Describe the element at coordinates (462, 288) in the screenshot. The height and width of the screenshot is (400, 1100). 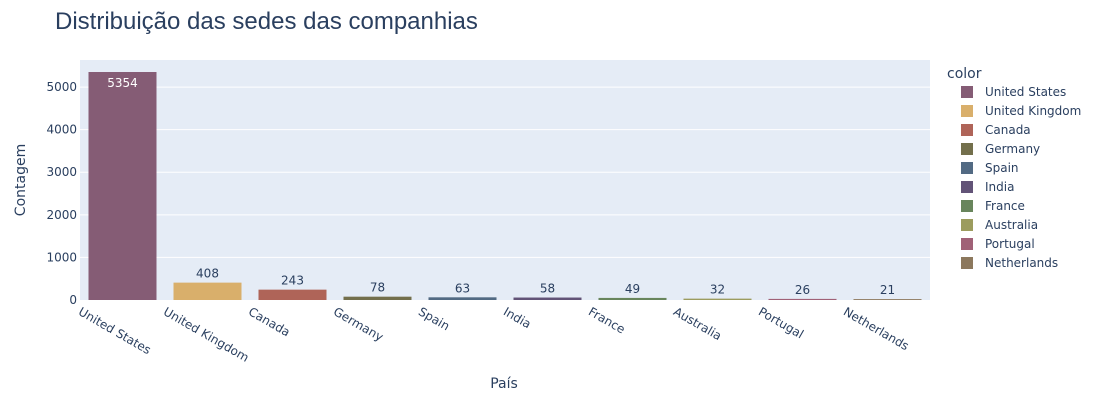
I see `bar-value-label: 63` at that location.